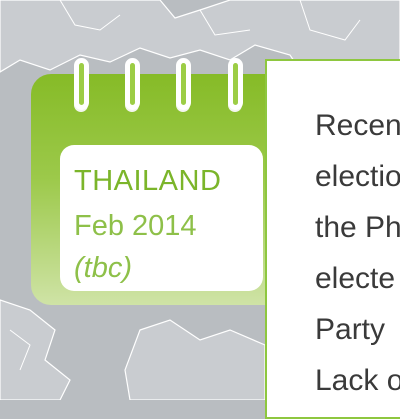 Image resolution: width=400 pixels, height=419 pixels. Describe the element at coordinates (357, 176) in the screenshot. I see `text-line: electio` at that location.